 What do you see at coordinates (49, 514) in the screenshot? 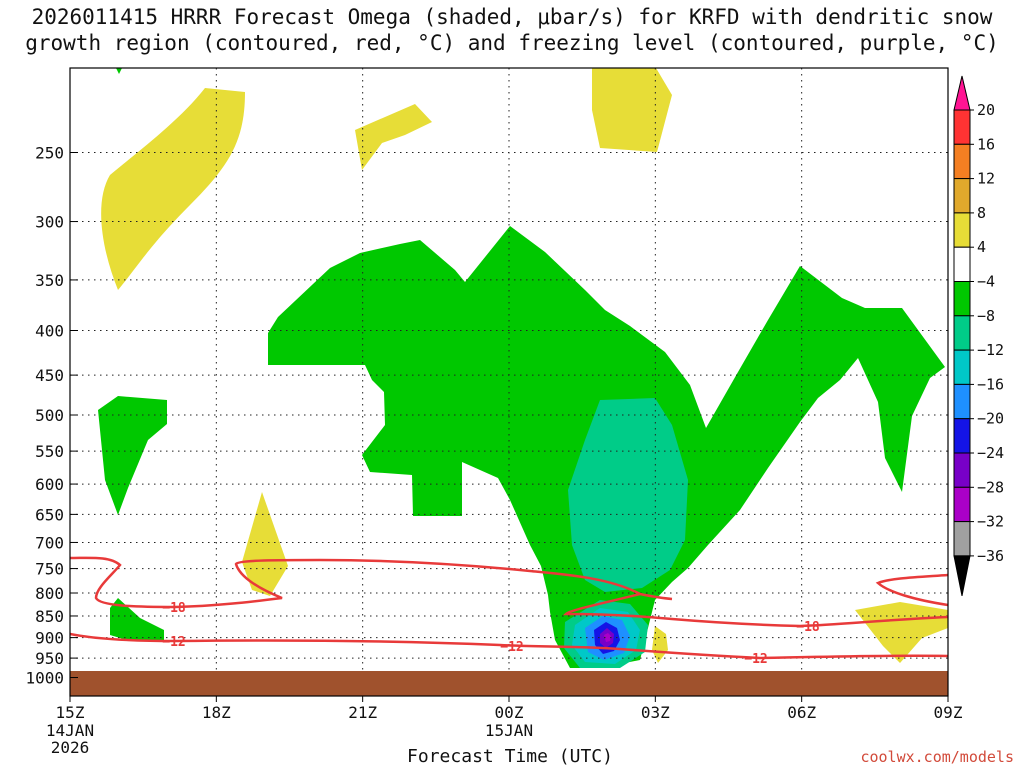
I see `y-tick-label: 650` at bounding box center [49, 514].